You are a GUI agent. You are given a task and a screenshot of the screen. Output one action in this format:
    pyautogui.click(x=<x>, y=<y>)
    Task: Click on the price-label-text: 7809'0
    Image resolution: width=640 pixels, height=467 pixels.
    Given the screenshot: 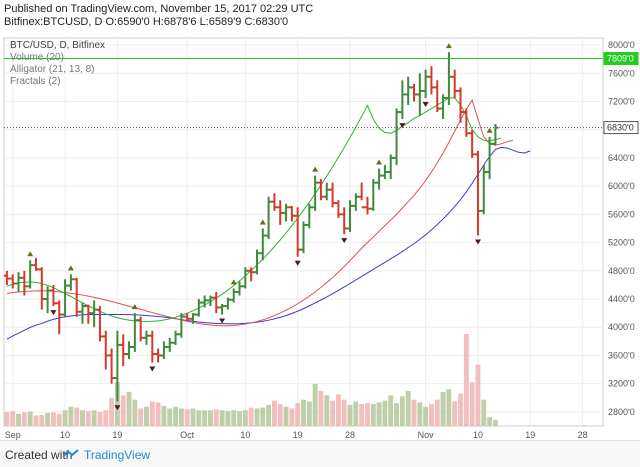 What is the action you would take?
    pyautogui.click(x=620, y=59)
    